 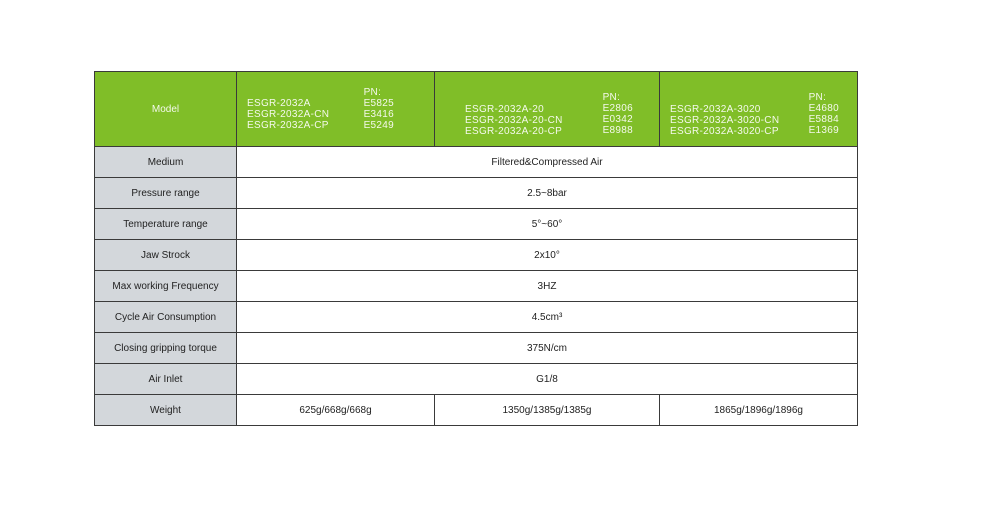 I want to click on spec-value: 2.5~8bar, so click(x=547, y=193).